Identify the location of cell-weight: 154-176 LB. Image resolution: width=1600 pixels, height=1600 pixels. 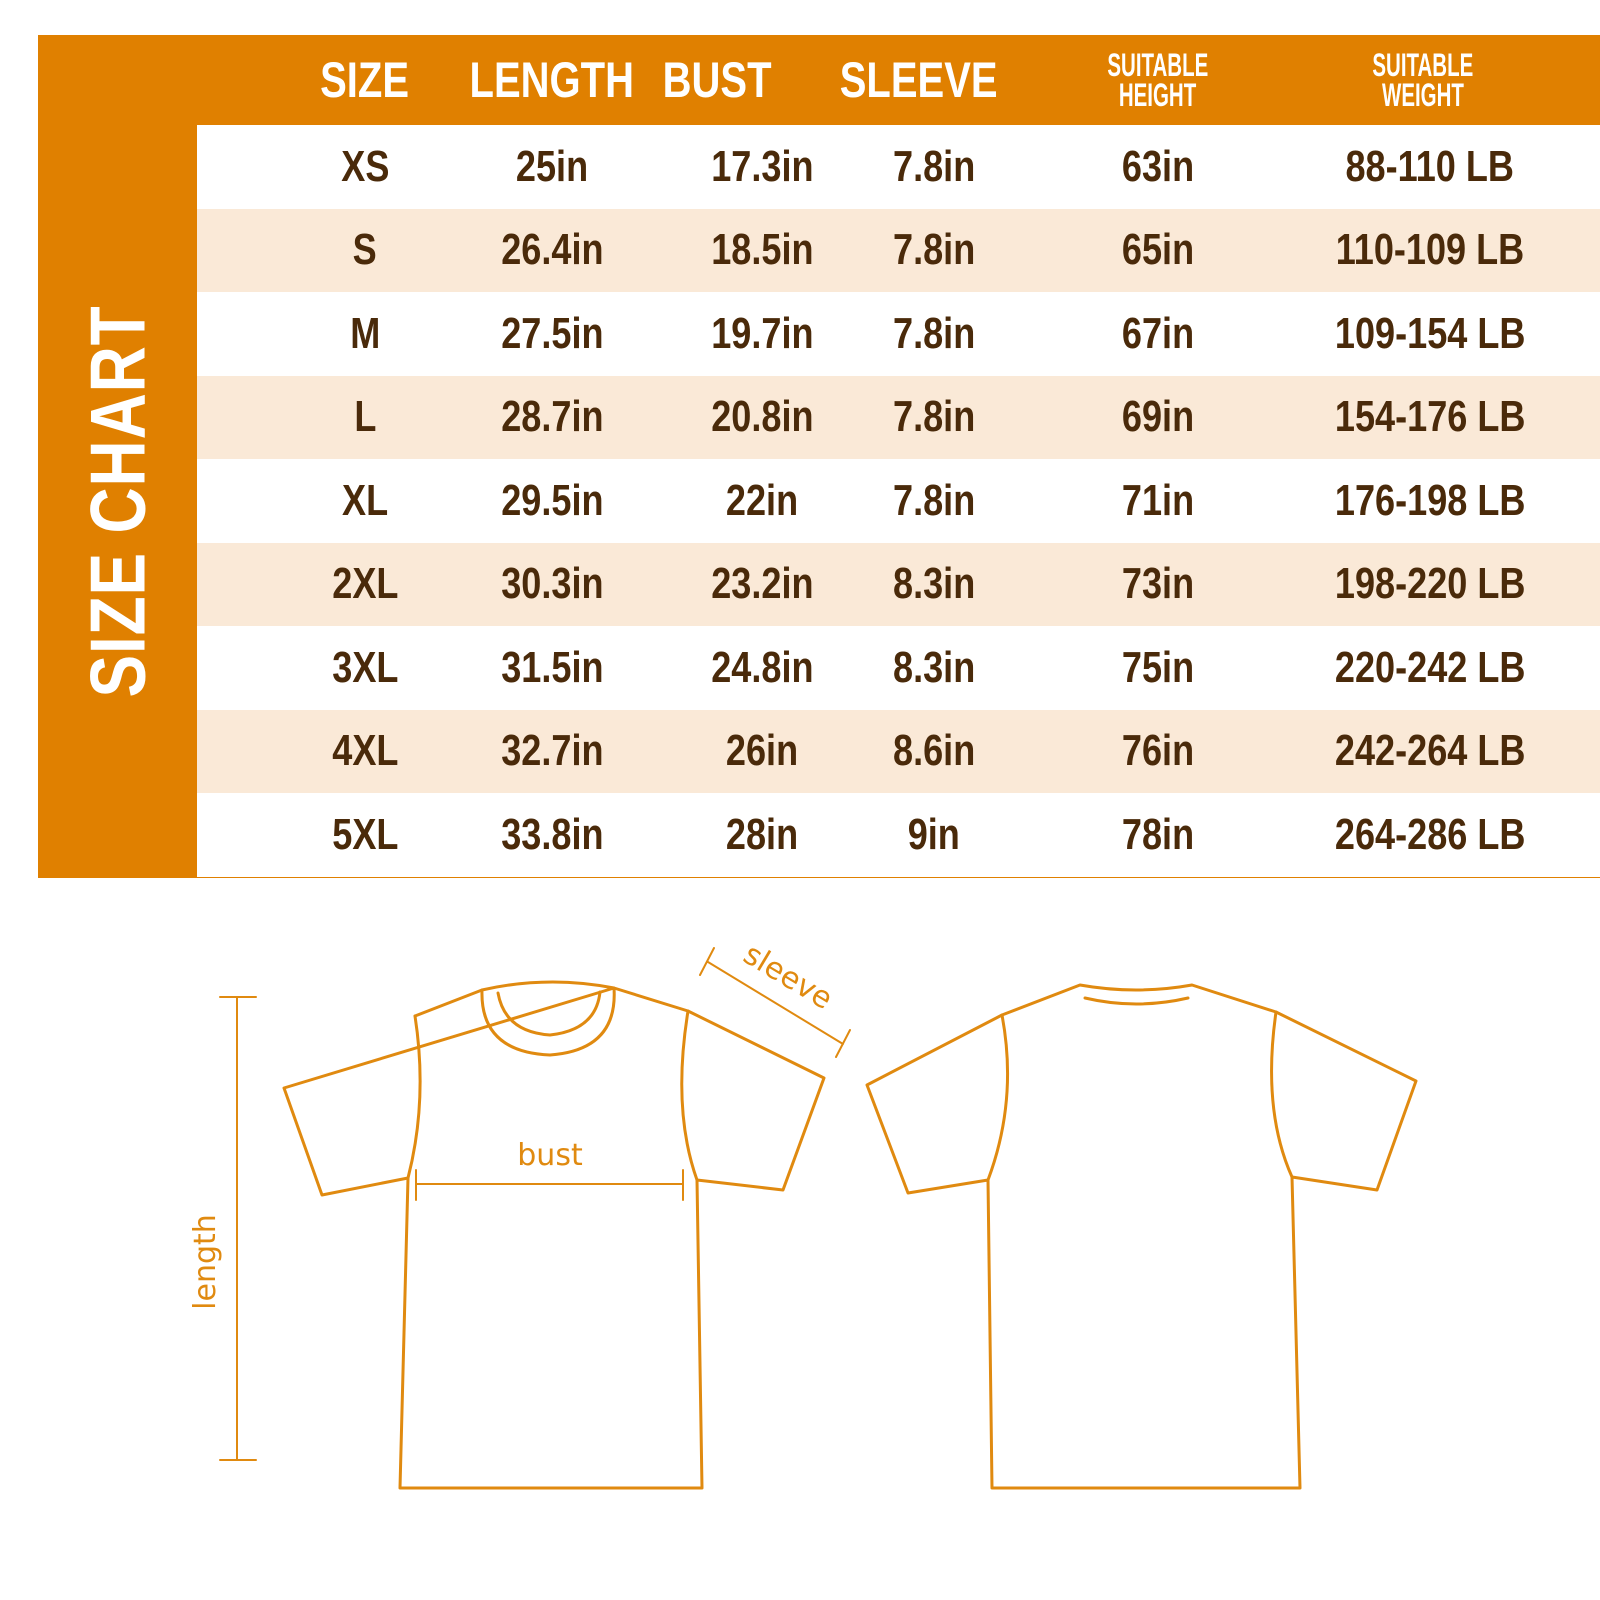
(1430, 417).